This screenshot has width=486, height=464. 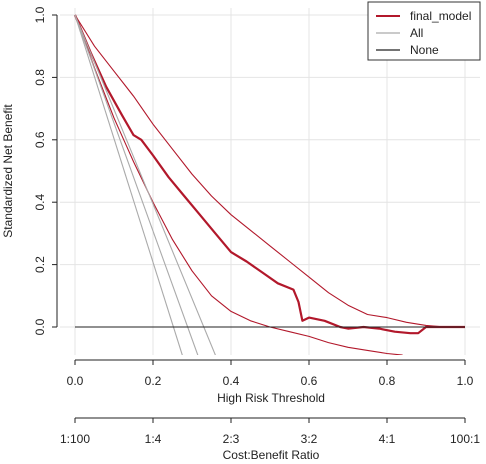 I want to click on secondary-tick-label: 1:4, so click(x=153, y=439).